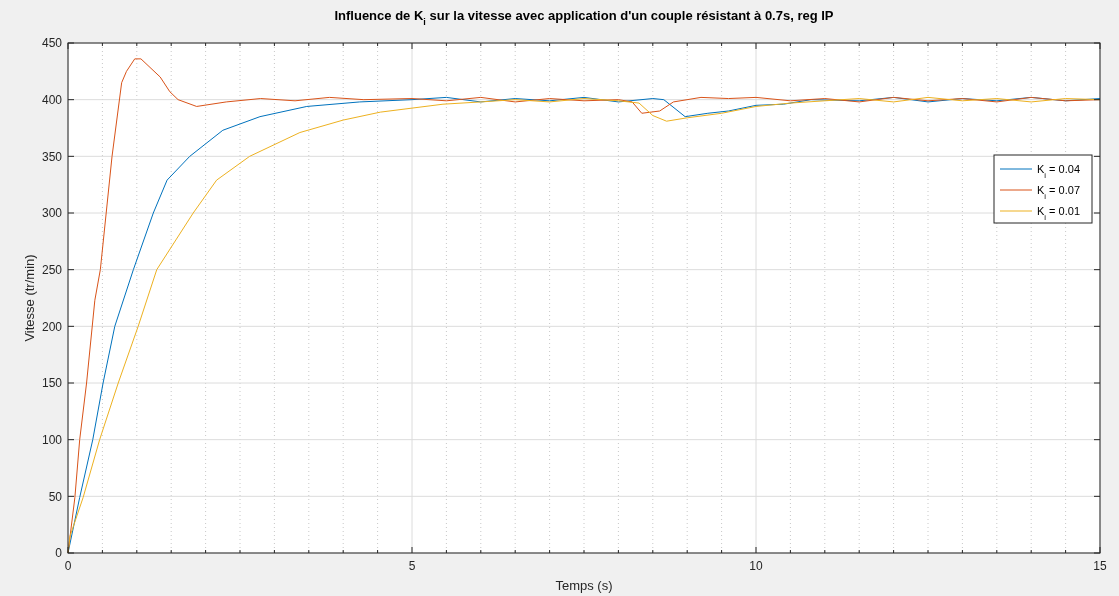 This screenshot has width=1119, height=596. Describe the element at coordinates (52, 43) in the screenshot. I see `y-tick-label: 450` at that location.